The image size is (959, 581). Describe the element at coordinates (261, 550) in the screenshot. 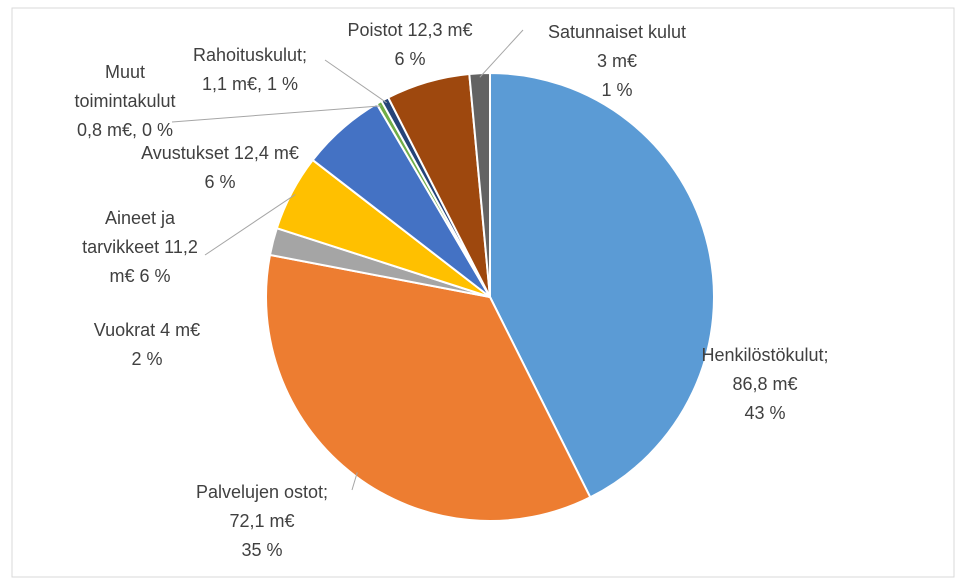

I see `data-label: 35 %` at that location.